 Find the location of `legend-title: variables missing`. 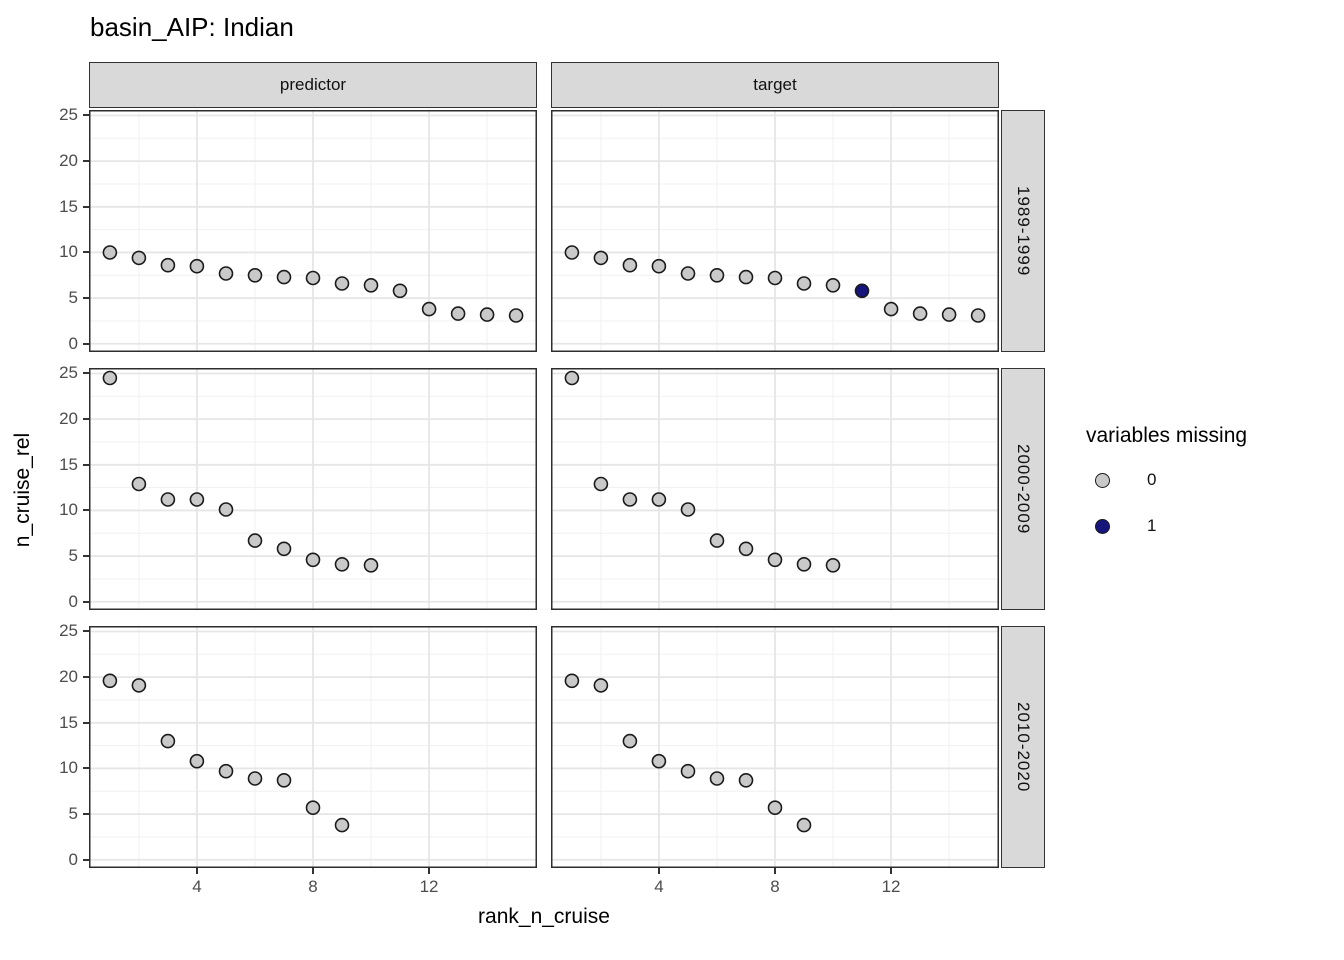

legend-title: variables missing is located at coordinates (1167, 435).